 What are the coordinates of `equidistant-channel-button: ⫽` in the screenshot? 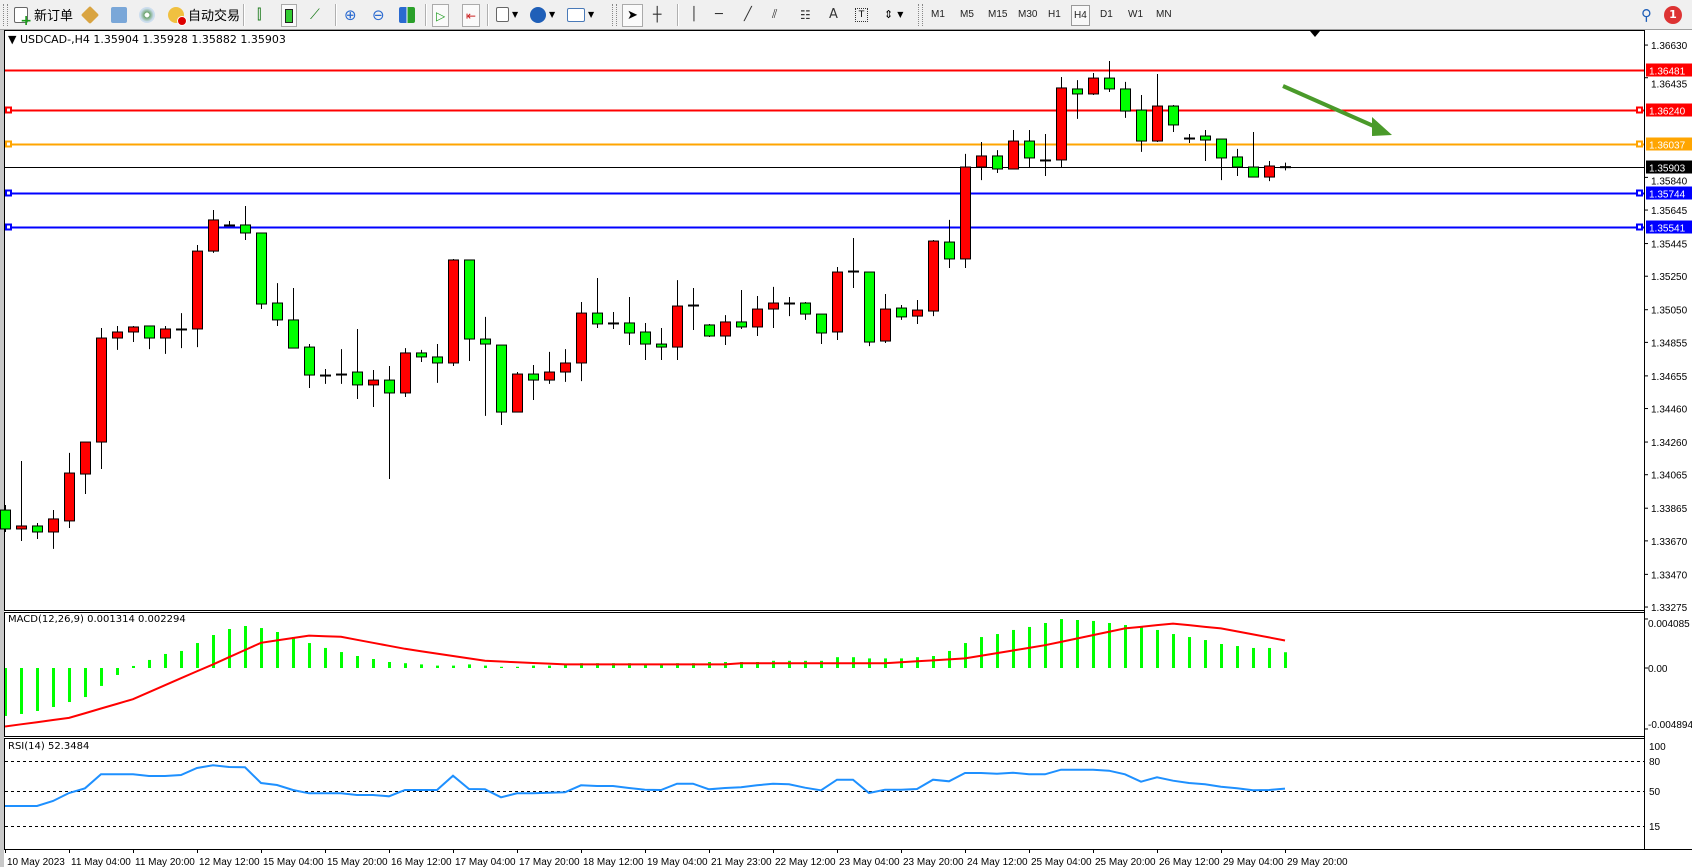 It's located at (774, 14).